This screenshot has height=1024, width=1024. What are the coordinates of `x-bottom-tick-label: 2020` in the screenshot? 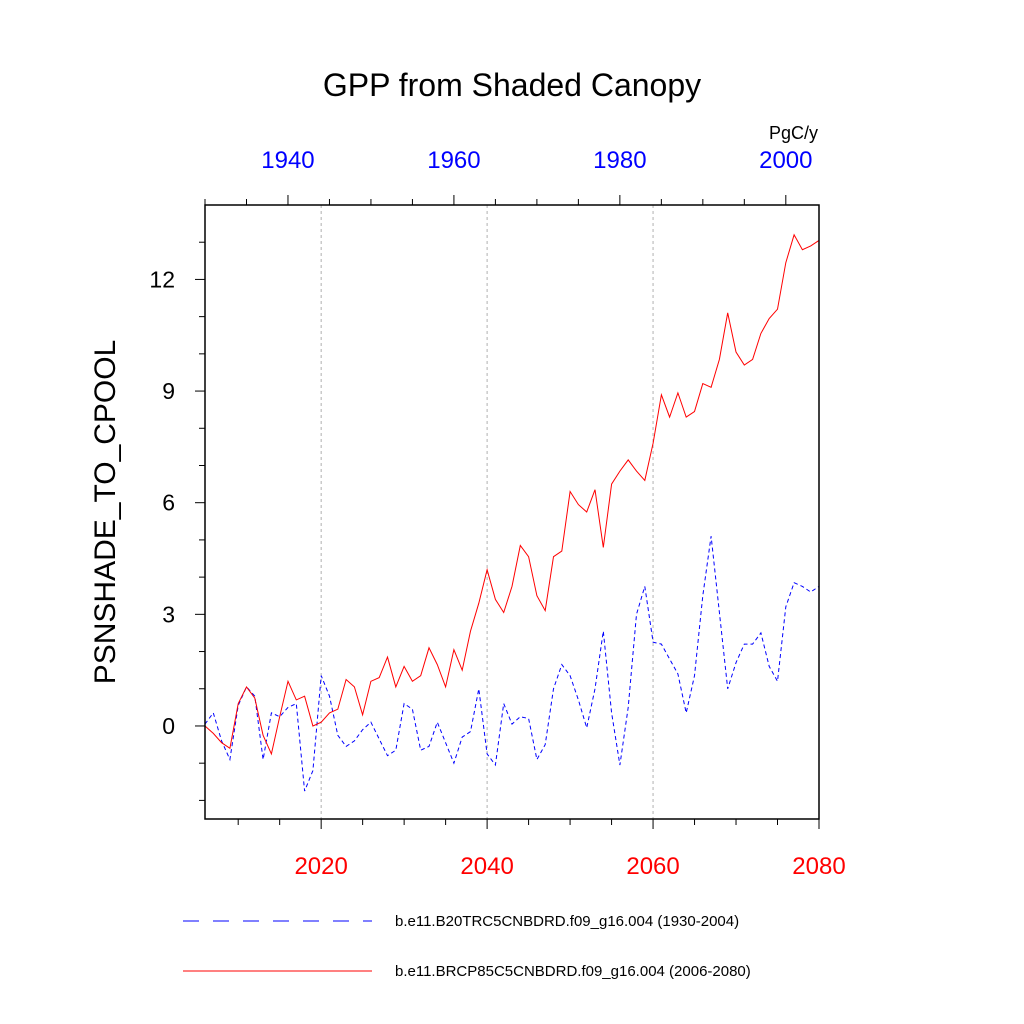 It's located at (320, 866).